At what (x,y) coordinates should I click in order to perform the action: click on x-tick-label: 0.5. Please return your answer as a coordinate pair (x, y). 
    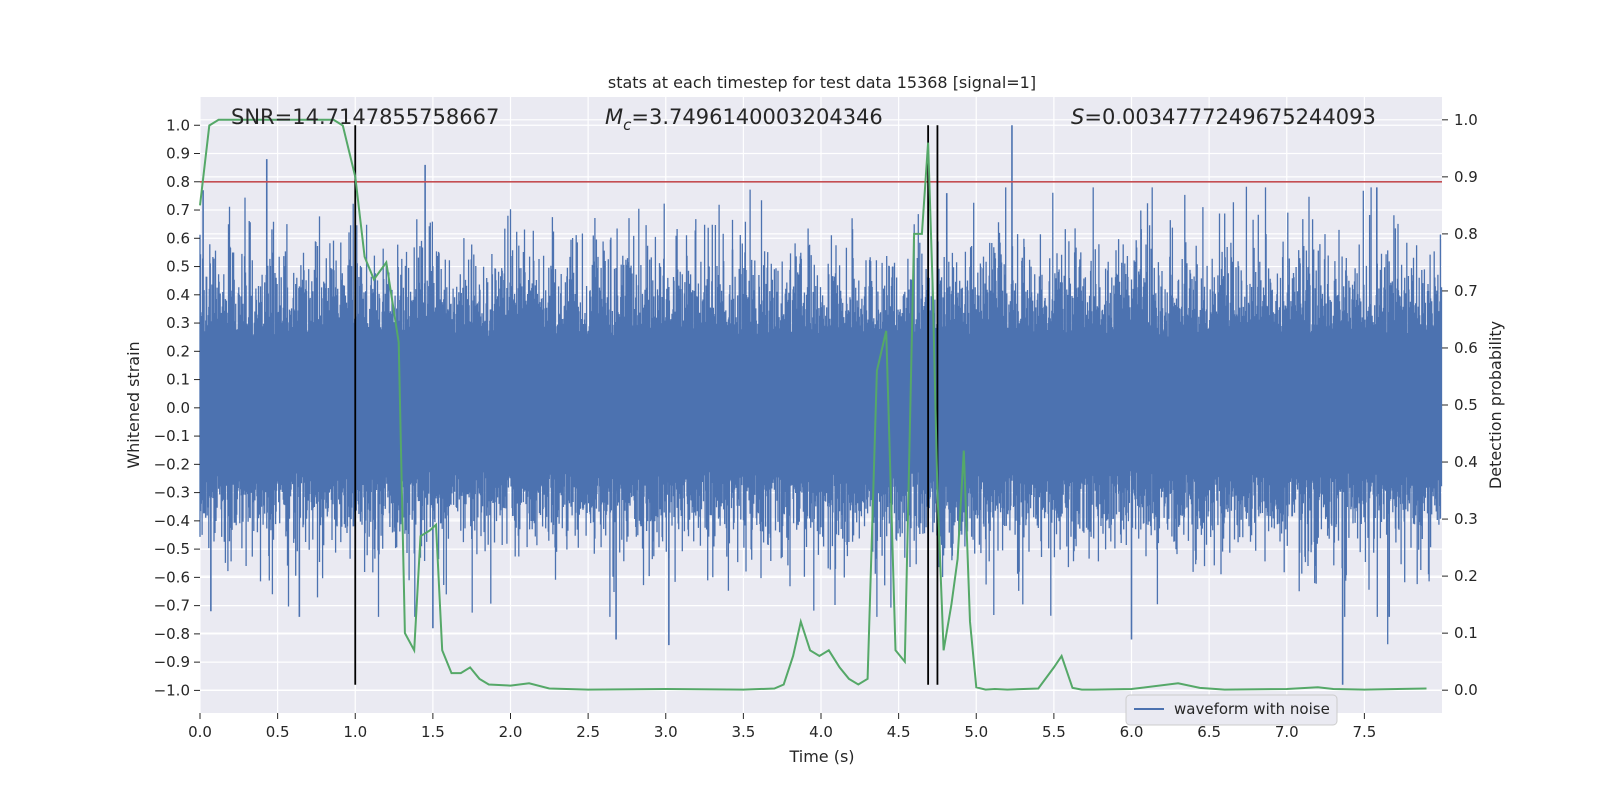
    Looking at the image, I should click on (278, 732).